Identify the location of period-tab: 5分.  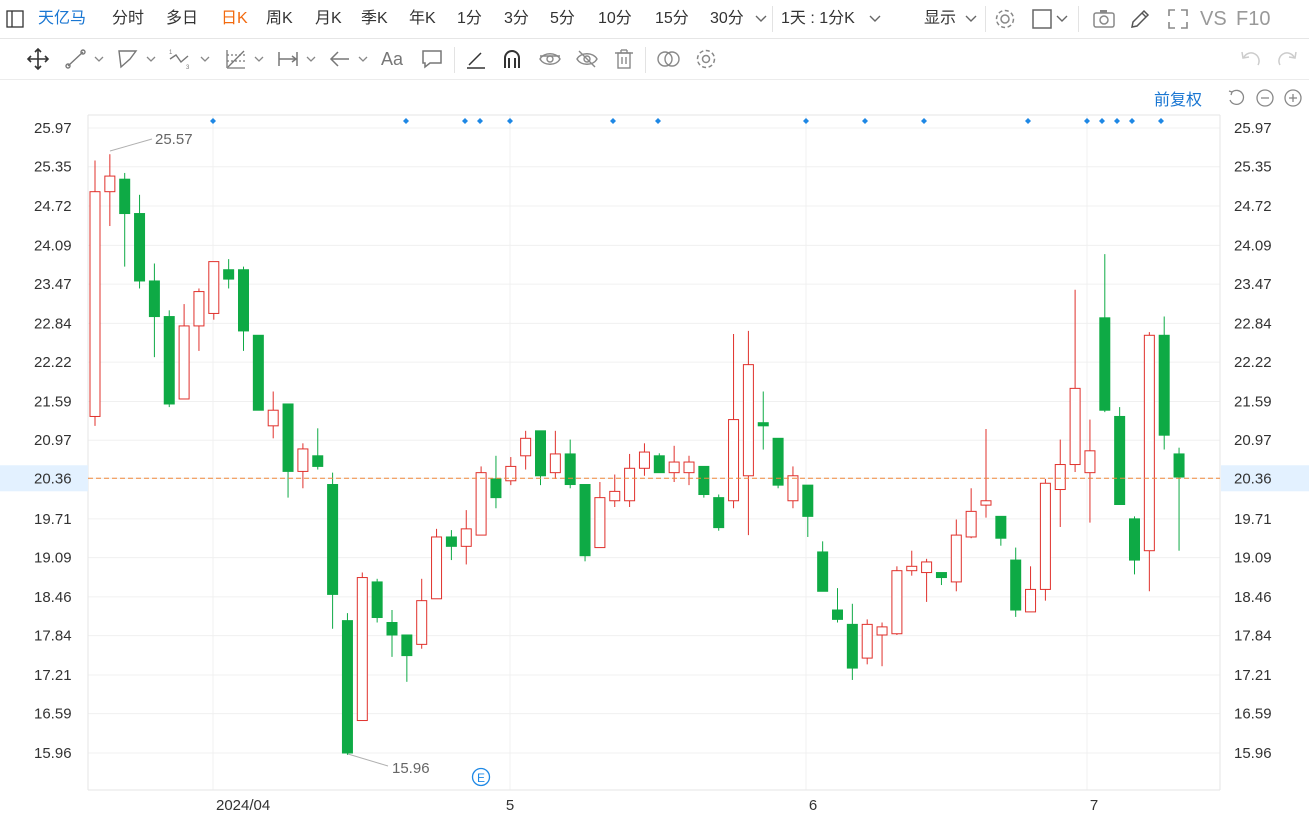
(562, 18).